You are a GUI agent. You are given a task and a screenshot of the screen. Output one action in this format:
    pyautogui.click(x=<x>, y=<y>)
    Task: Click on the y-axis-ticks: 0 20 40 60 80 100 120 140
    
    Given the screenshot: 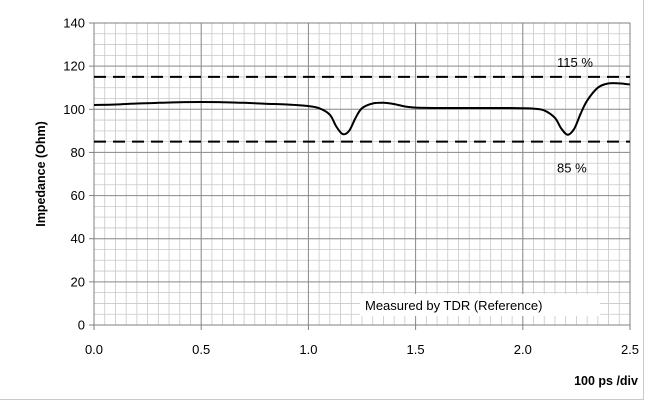 What is the action you would take?
    pyautogui.click(x=78, y=174)
    